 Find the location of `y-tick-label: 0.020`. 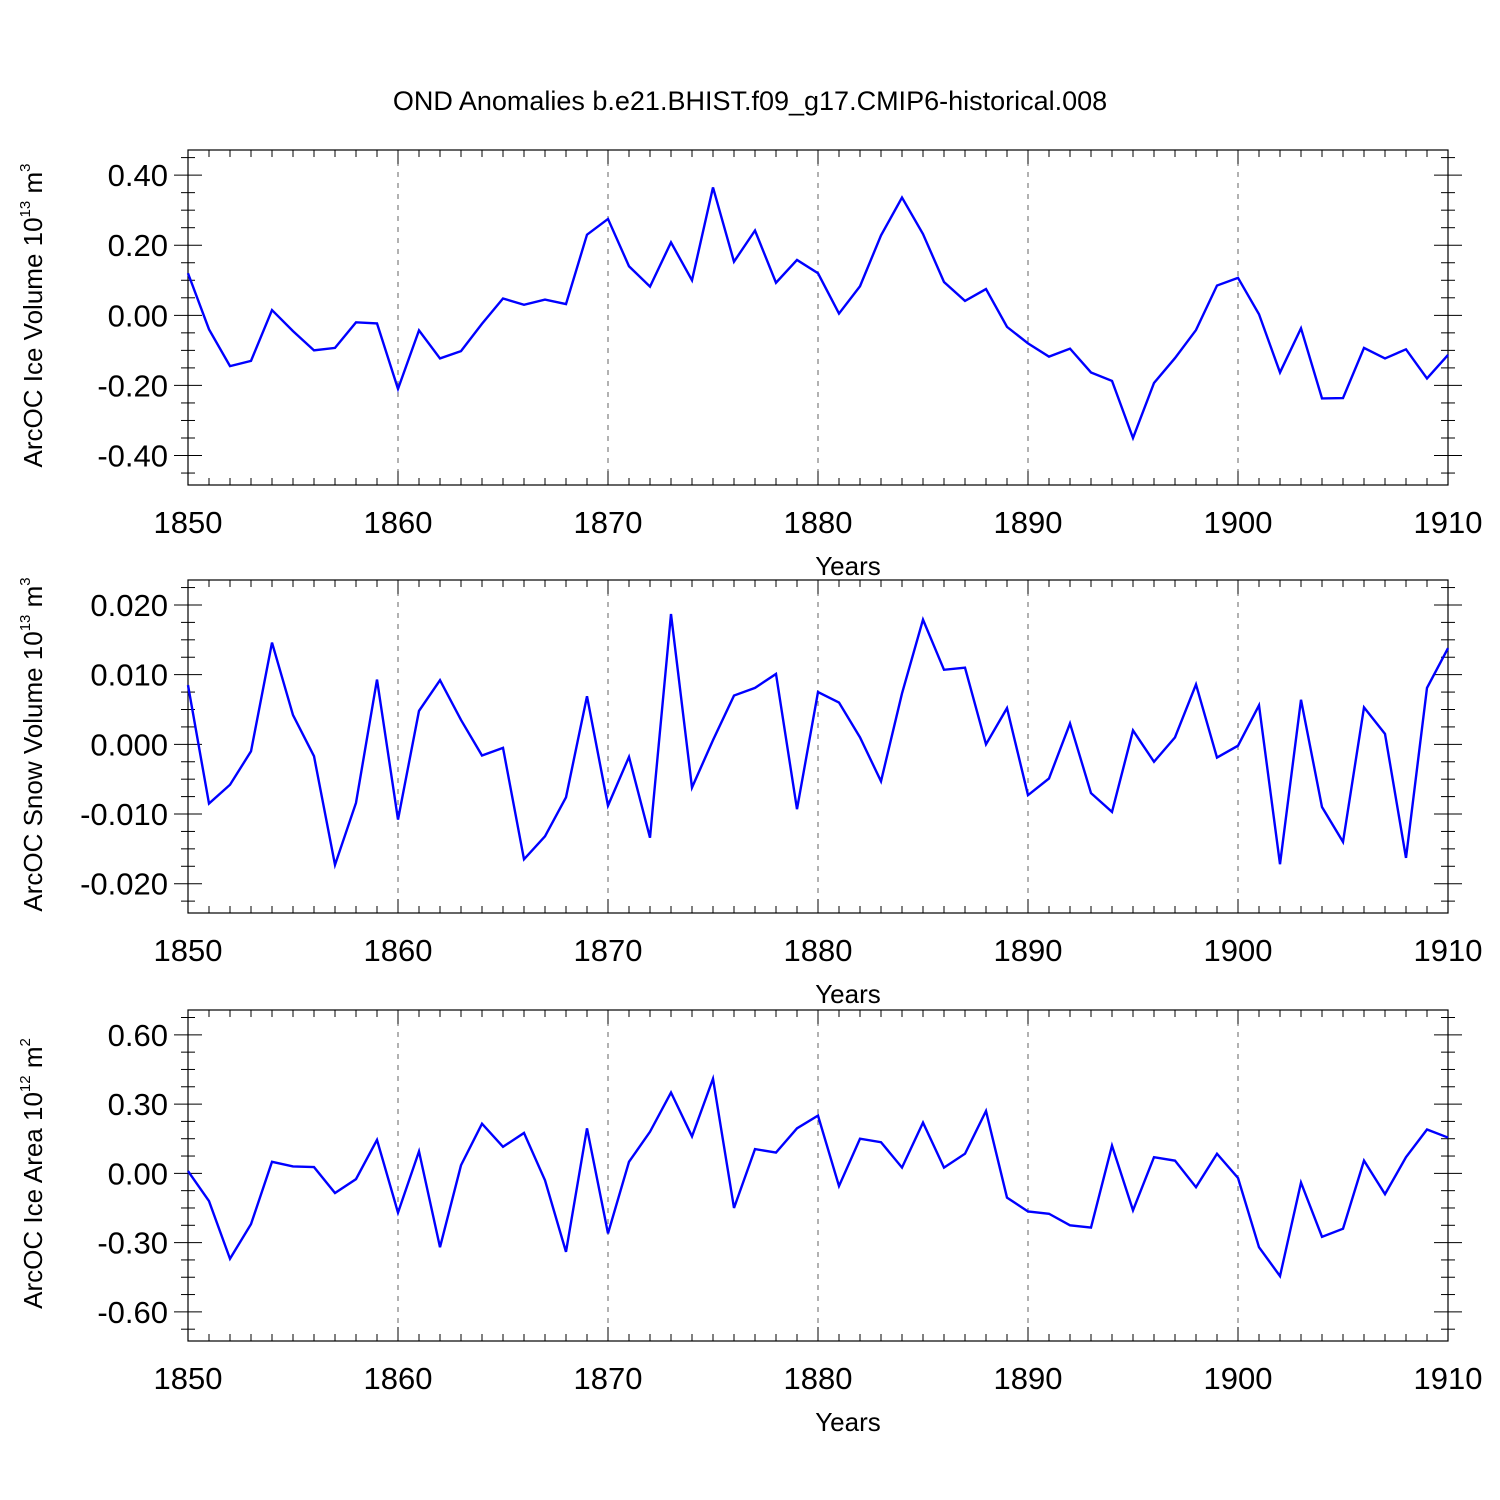

y-tick-label: 0.020 is located at coordinates (129, 605).